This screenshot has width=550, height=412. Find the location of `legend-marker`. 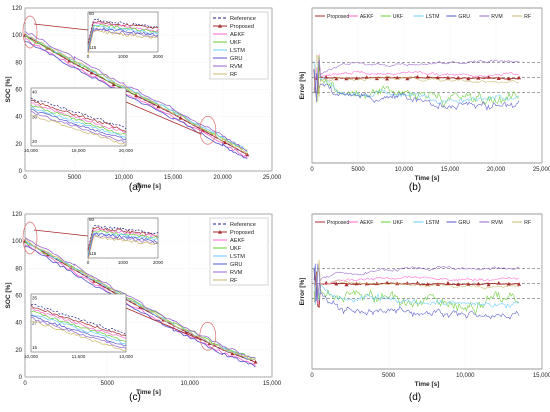

legend-marker is located at coordinates (220, 26).